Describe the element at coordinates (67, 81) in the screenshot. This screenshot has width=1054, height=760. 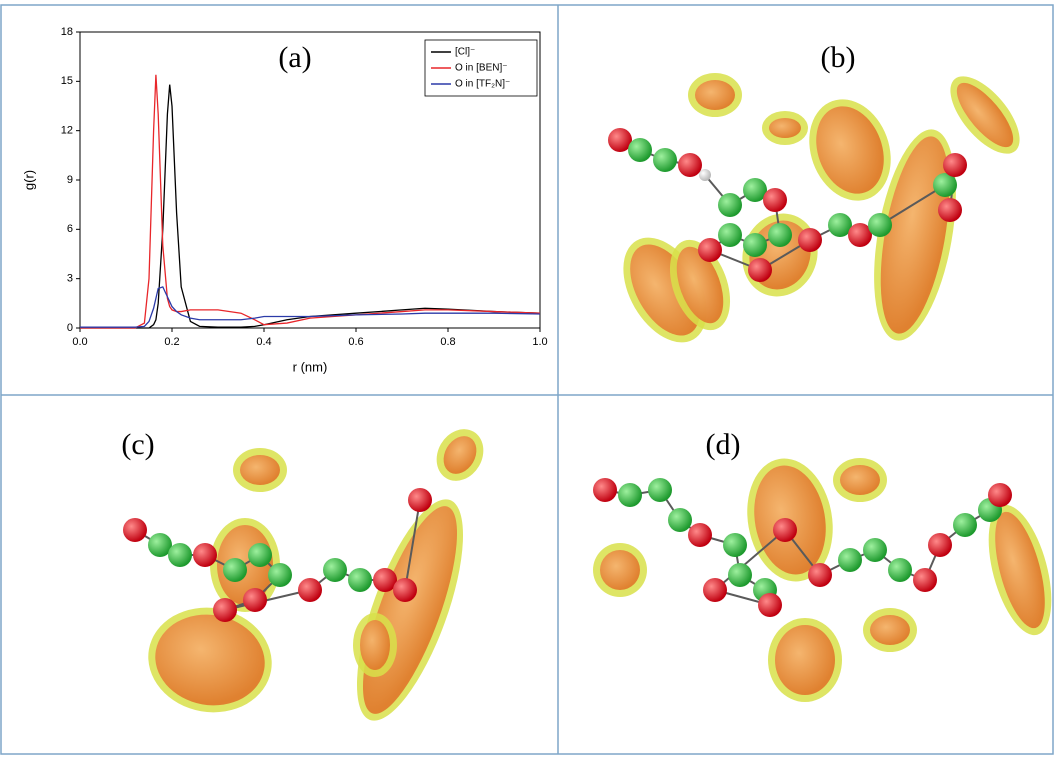
I see `y-tick-label: 15` at that location.